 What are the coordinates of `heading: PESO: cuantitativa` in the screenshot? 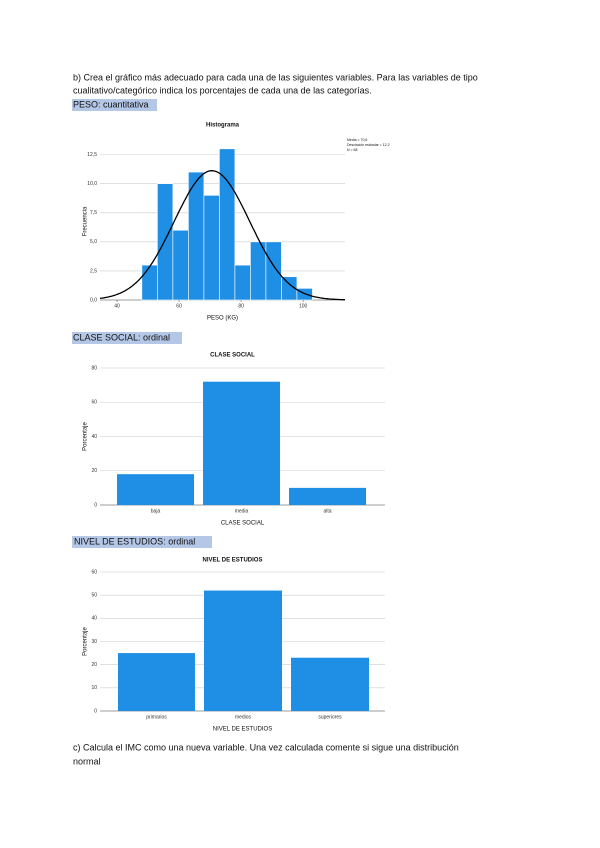 It's located at (111, 104).